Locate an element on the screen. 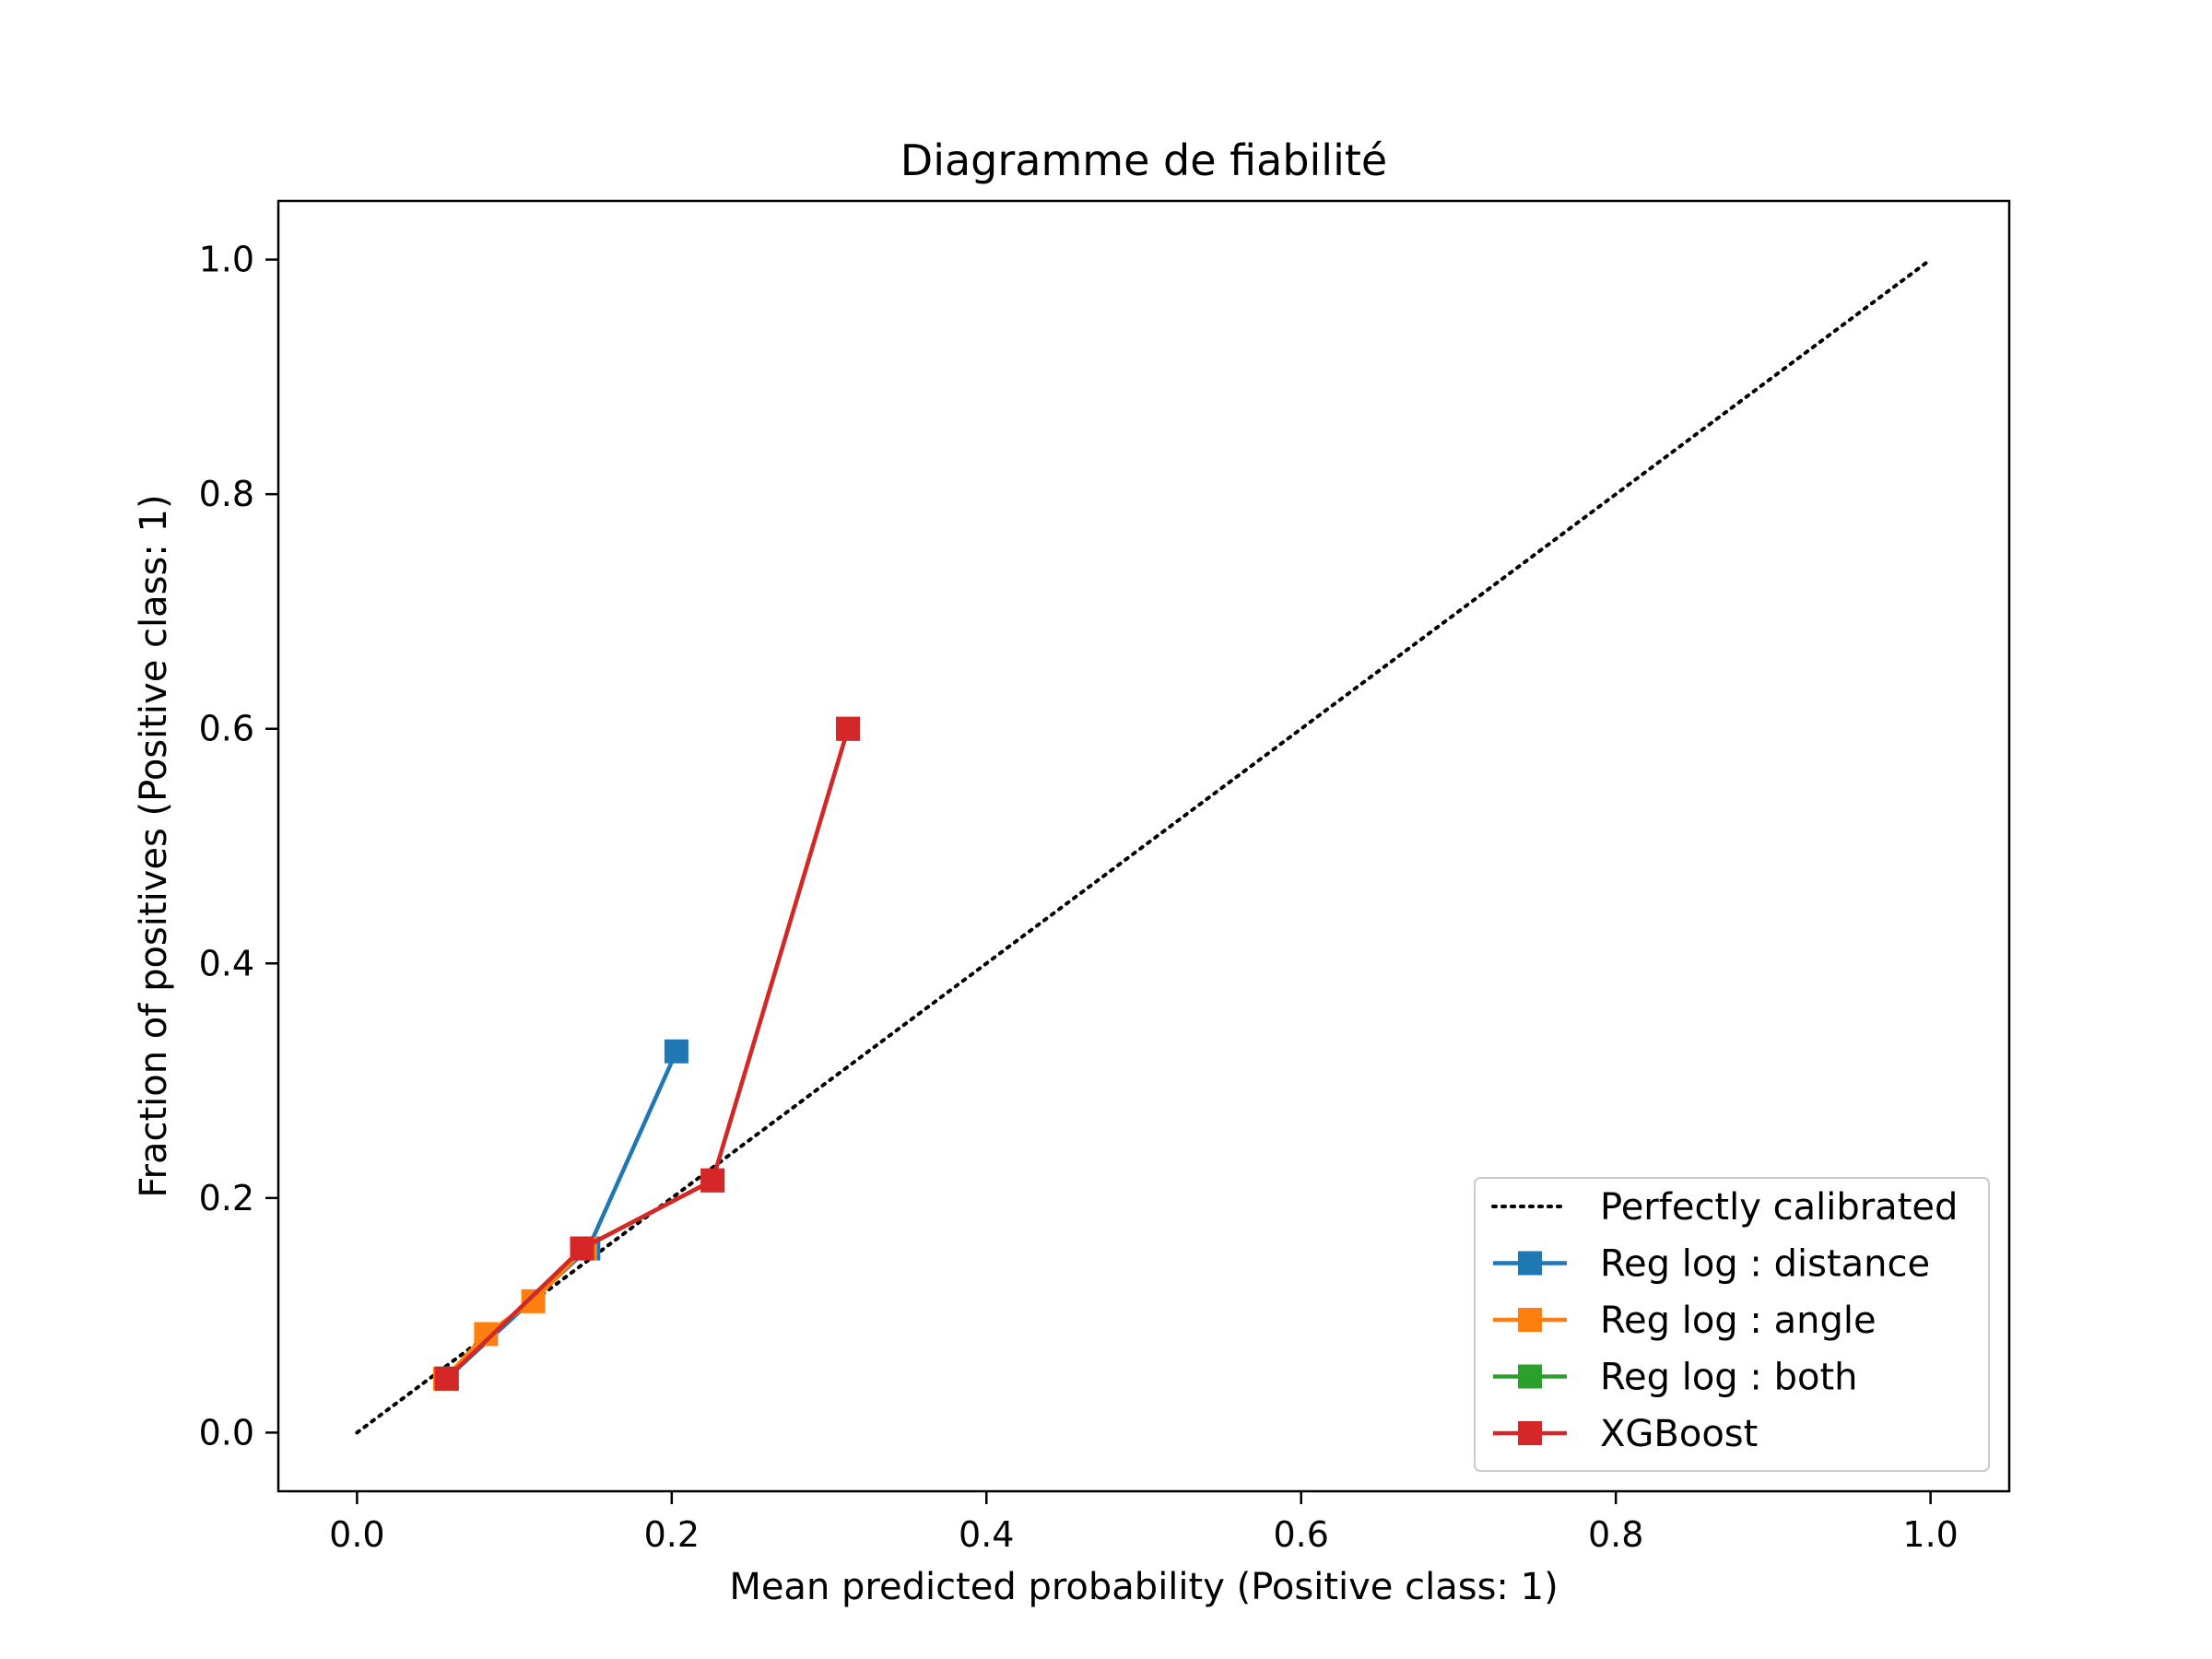 The height and width of the screenshot is (1659, 2212). legend-swatch-marker-xgboost is located at coordinates (1530, 1433).